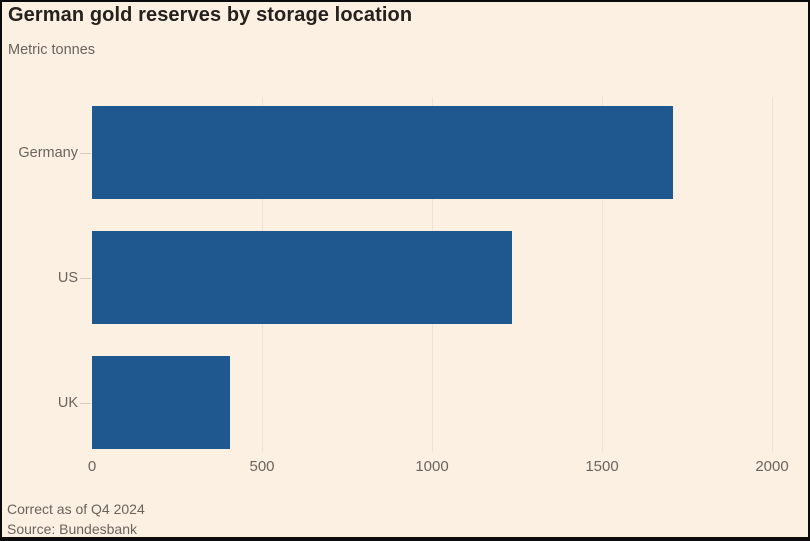 The image size is (810, 541). What do you see at coordinates (302, 277) in the screenshot?
I see `bar-us` at bounding box center [302, 277].